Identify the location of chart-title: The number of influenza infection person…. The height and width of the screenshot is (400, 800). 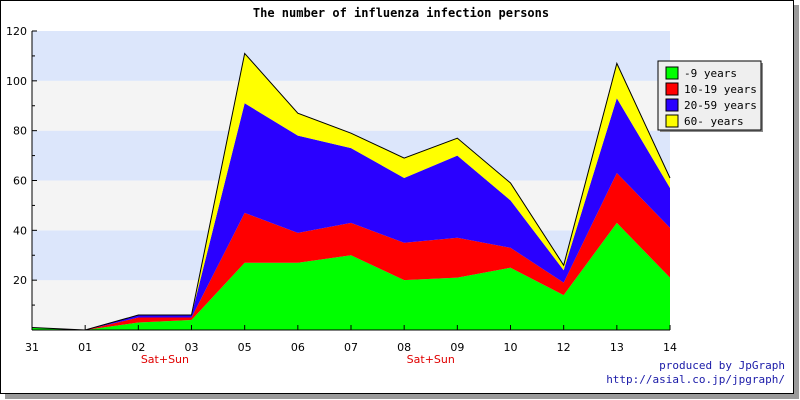
(401, 13).